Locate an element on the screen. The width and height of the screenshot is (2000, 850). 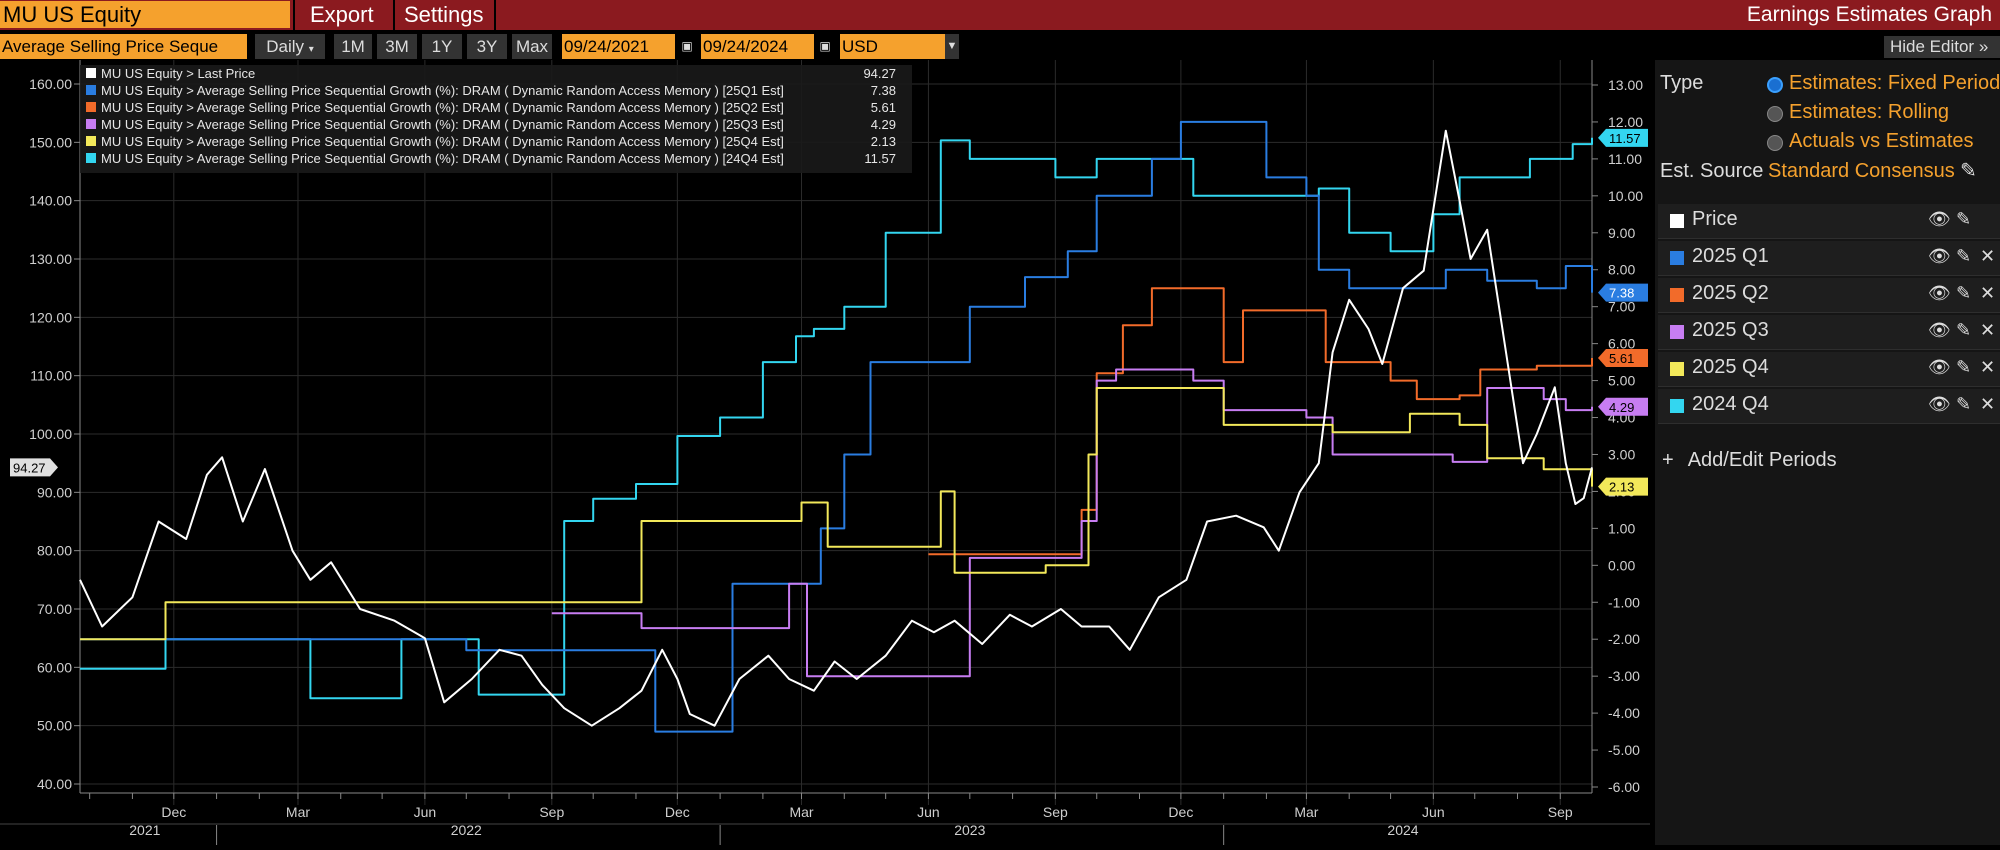
radio-fixed-period is located at coordinates (1775, 85).